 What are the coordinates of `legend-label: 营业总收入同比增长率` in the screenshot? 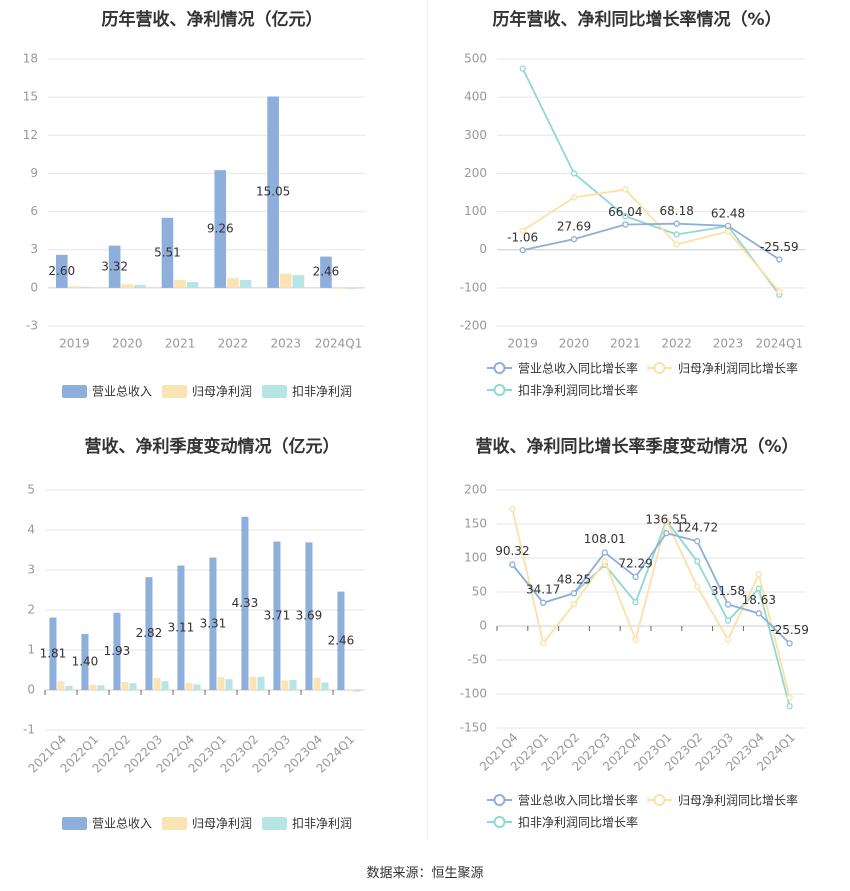 It's located at (578, 800).